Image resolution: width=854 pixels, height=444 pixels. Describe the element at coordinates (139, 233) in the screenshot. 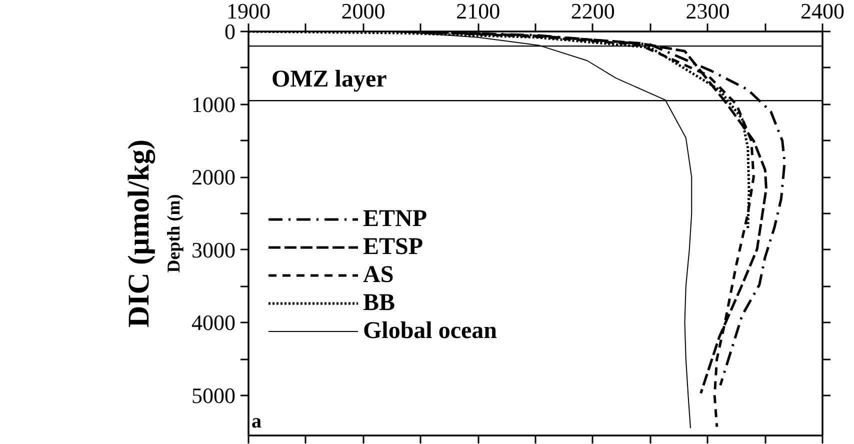

I see `text: DIC (µmol/kg)` at that location.